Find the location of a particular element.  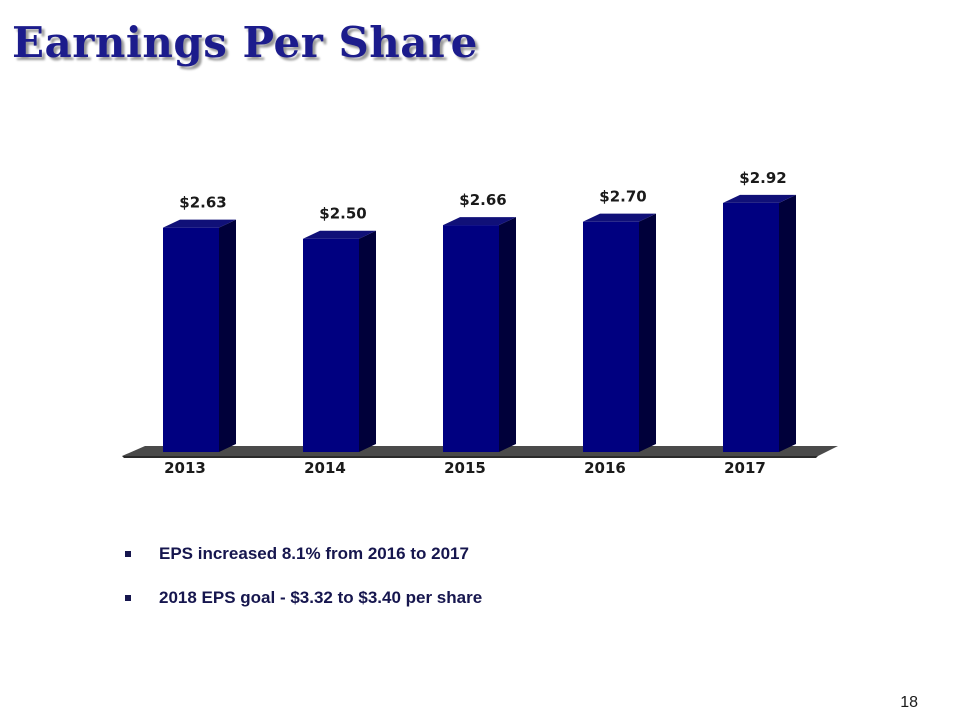

data-label: $2.63 is located at coordinates (202, 203).